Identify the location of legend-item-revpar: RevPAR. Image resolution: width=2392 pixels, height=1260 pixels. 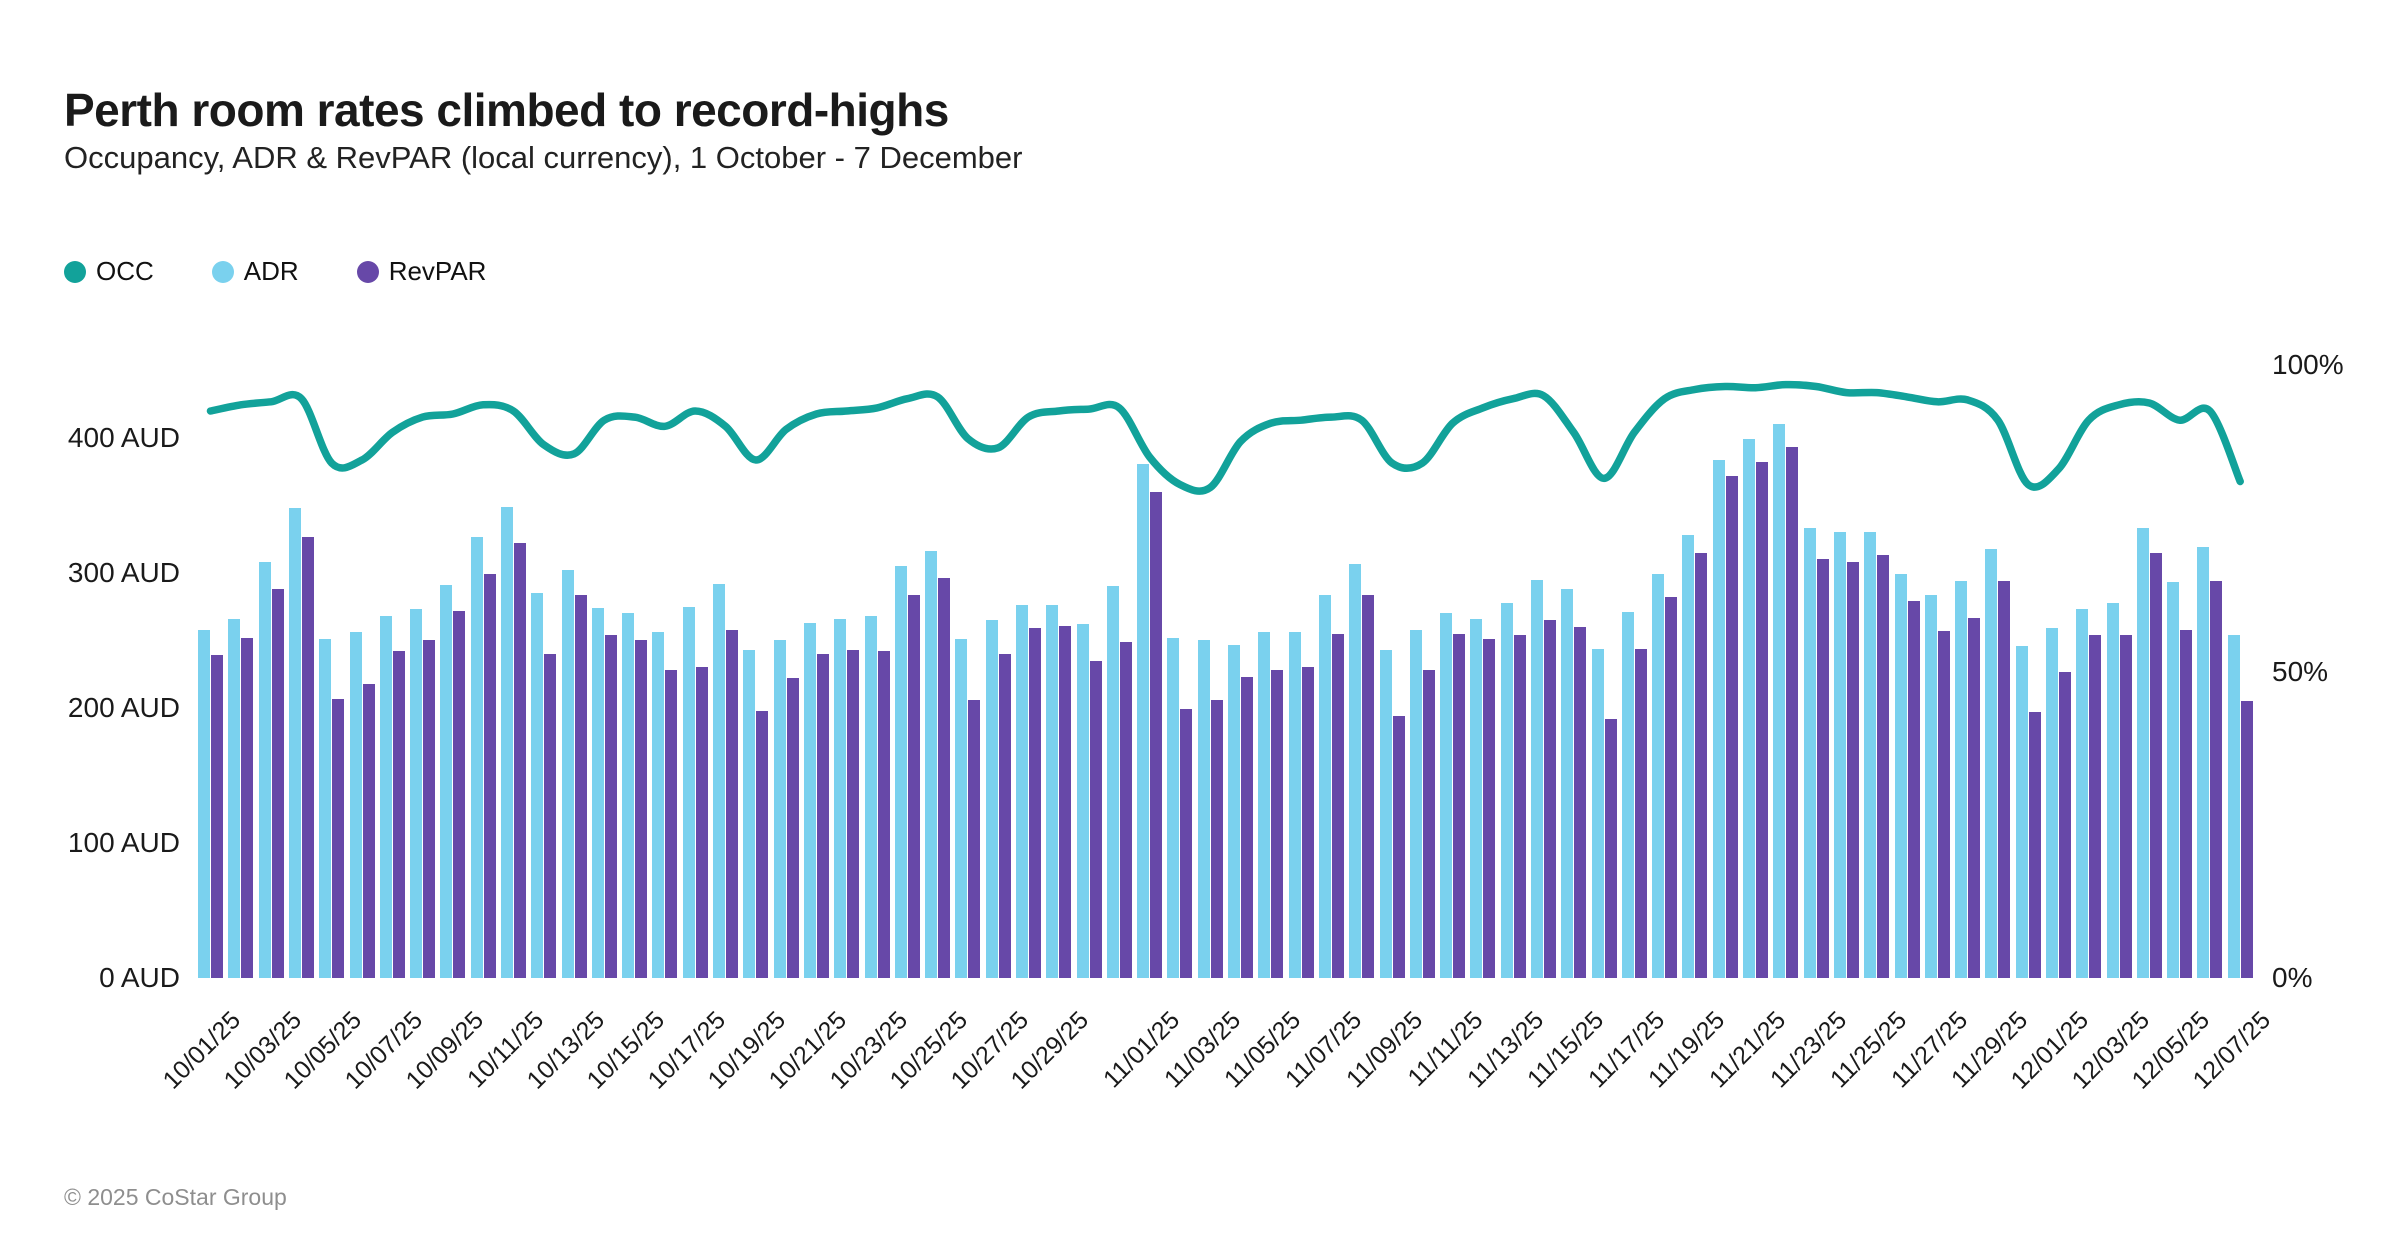
(421, 271).